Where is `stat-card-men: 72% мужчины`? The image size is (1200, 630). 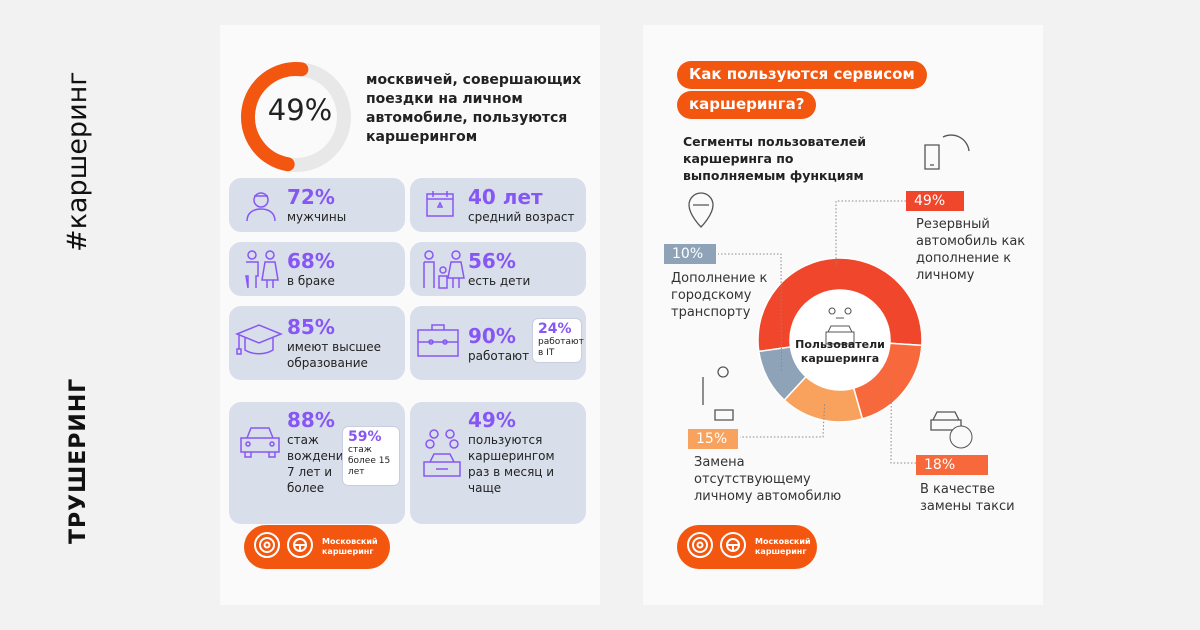
stat-card-men: 72% мужчины is located at coordinates (317, 205).